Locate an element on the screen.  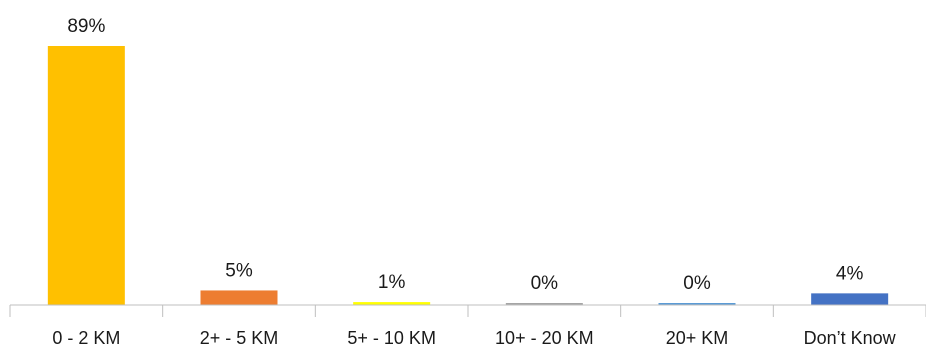
category-label: 10+ - 20 KM is located at coordinates (544, 338).